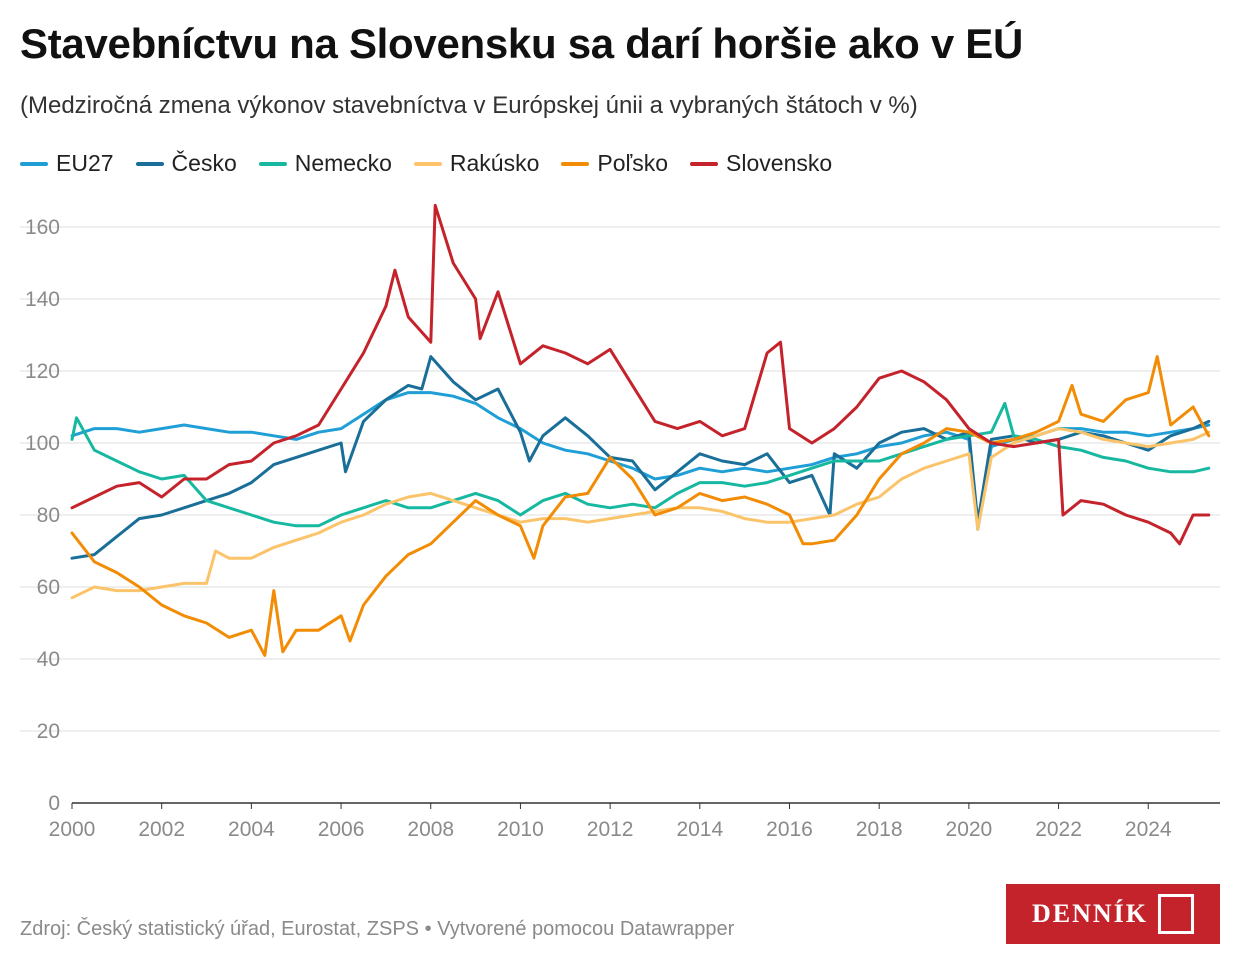 The height and width of the screenshot is (964, 1240). Describe the element at coordinates (575, 163) in the screenshot. I see `legend-swatch-polsko` at that location.